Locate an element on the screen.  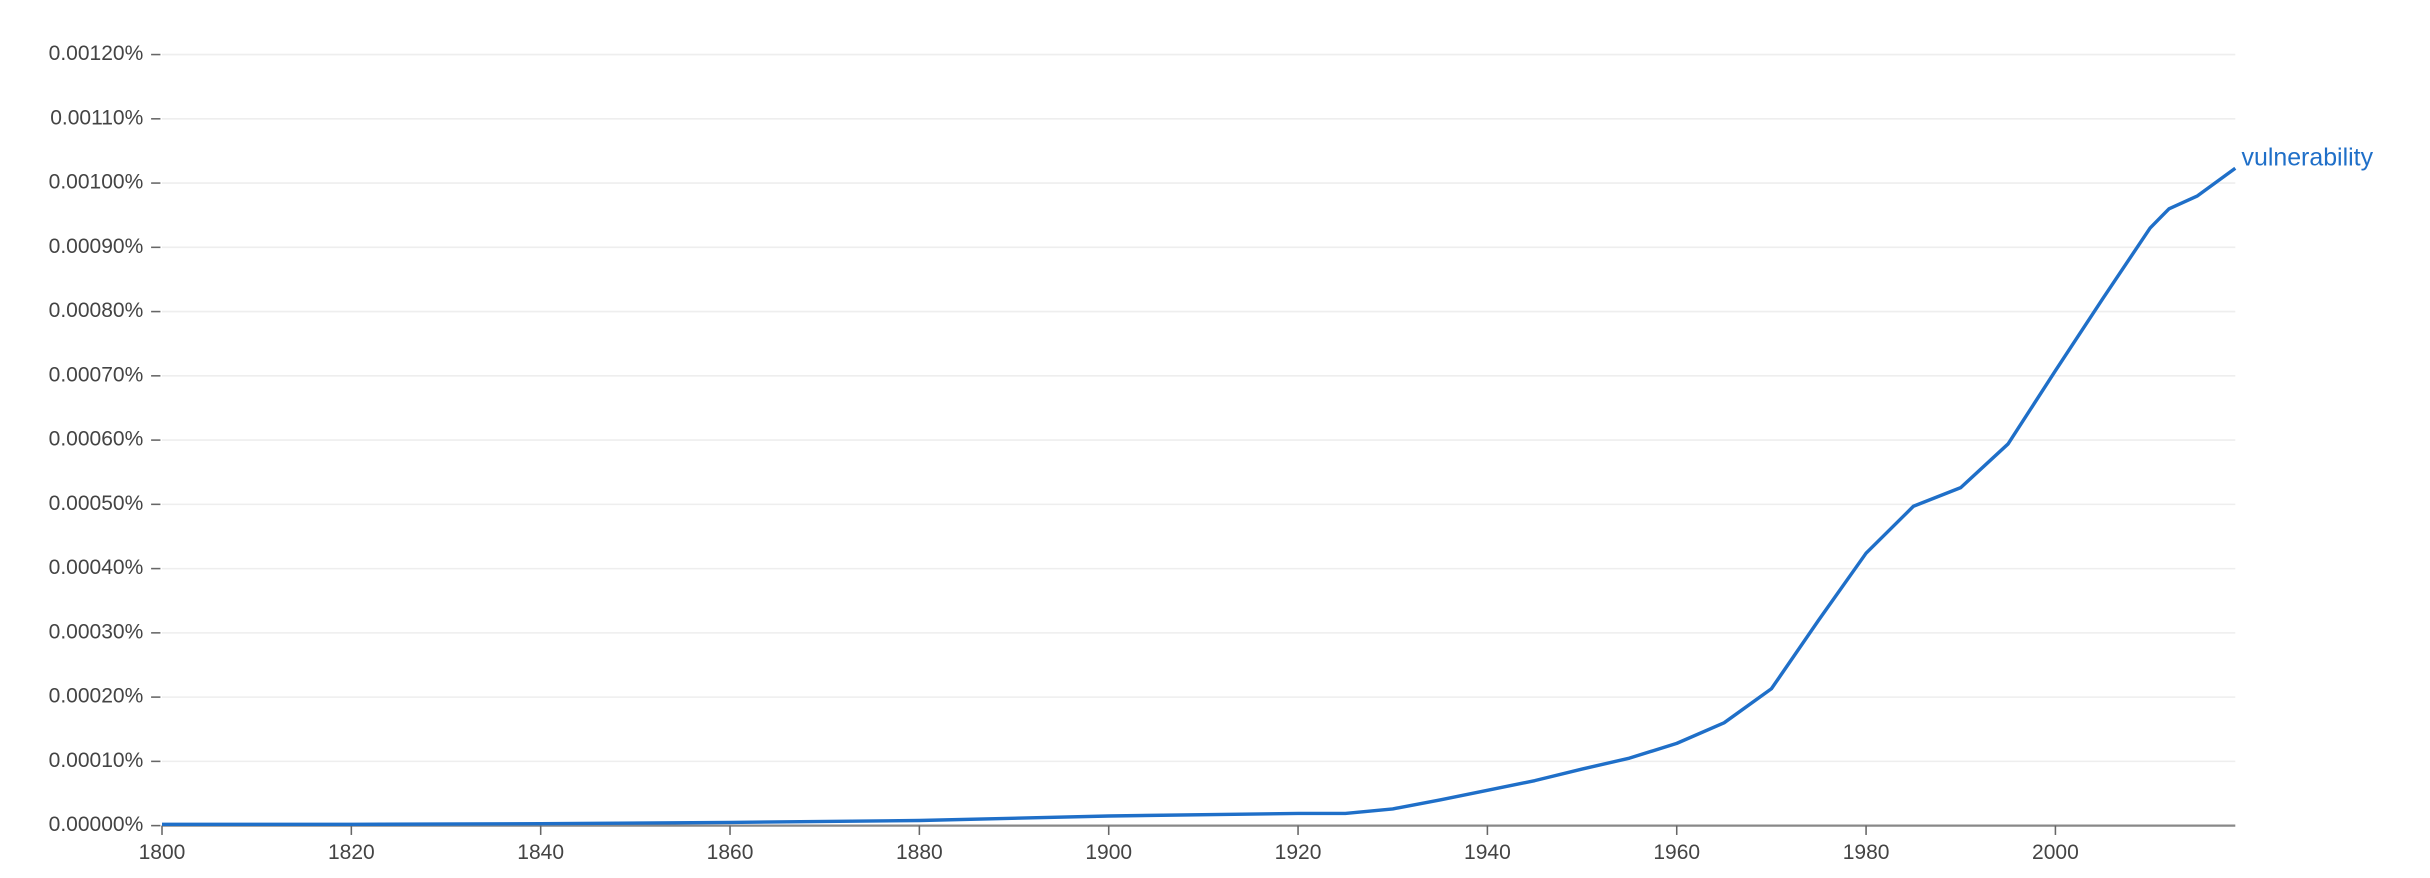
y-tick-label: 0.00050% is located at coordinates (96, 503).